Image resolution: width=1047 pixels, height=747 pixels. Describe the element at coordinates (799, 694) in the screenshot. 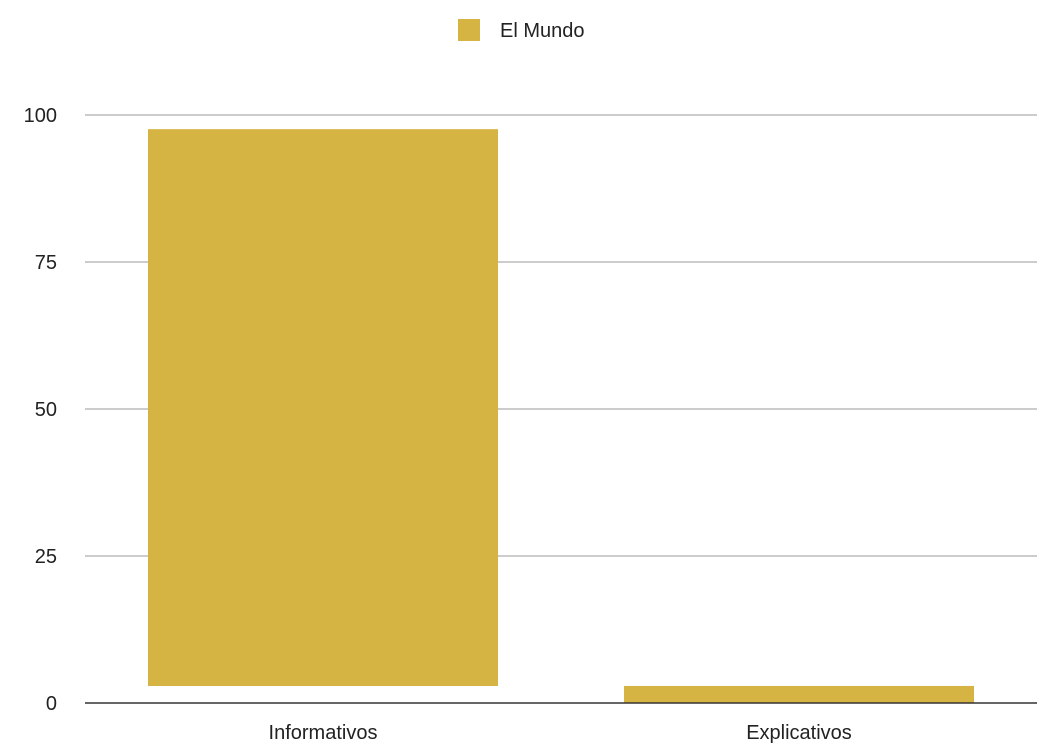

I see `bar-explicativos` at that location.